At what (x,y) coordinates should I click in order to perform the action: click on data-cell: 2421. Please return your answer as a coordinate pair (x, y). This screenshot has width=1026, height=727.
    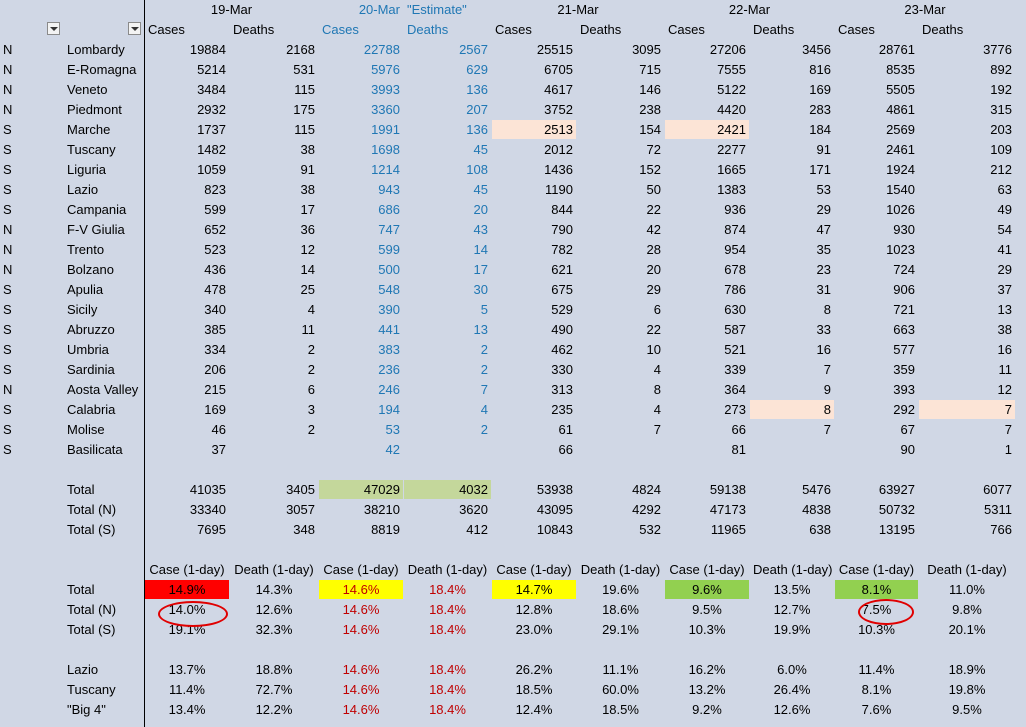
    Looking at the image, I should click on (707, 130).